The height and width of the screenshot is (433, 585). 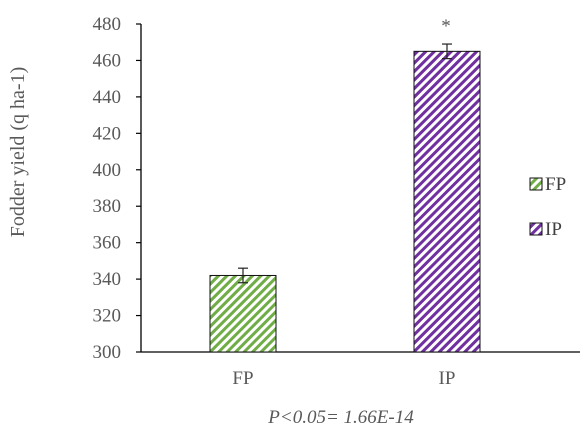 What do you see at coordinates (242, 378) in the screenshot?
I see `x-tick-label-fp: FP` at bounding box center [242, 378].